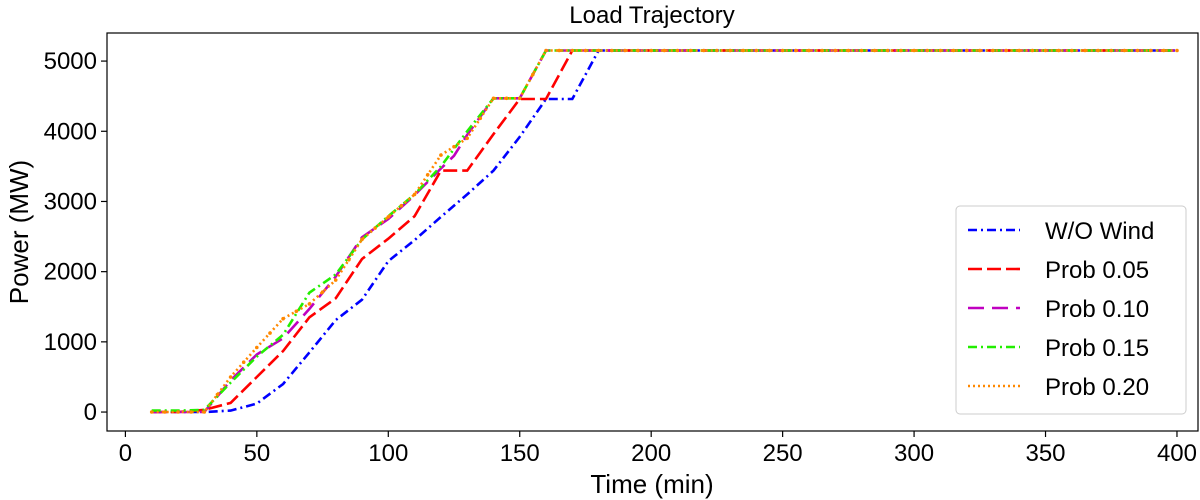  Describe the element at coordinates (520, 453) in the screenshot. I see `x-tick-label: 150` at that location.